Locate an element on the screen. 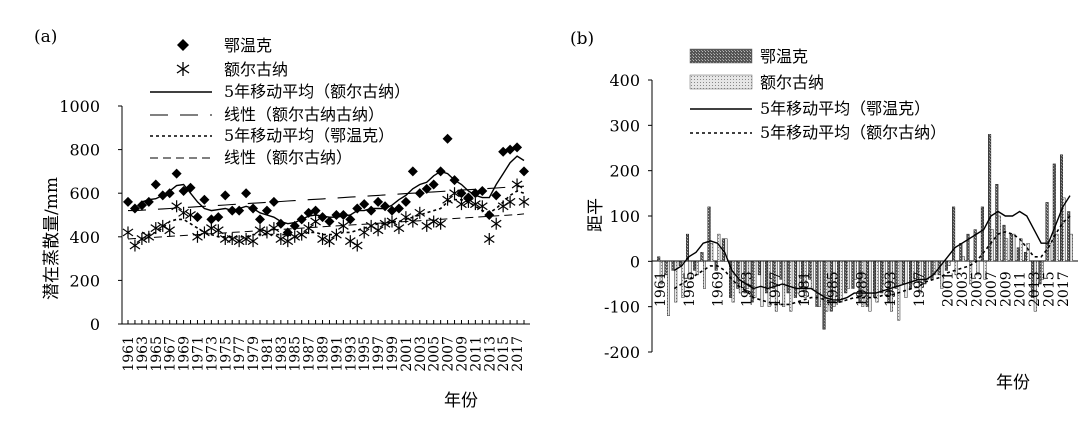 The width and height of the screenshot is (1092, 428). y-tick-label: 300 is located at coordinates (624, 125).